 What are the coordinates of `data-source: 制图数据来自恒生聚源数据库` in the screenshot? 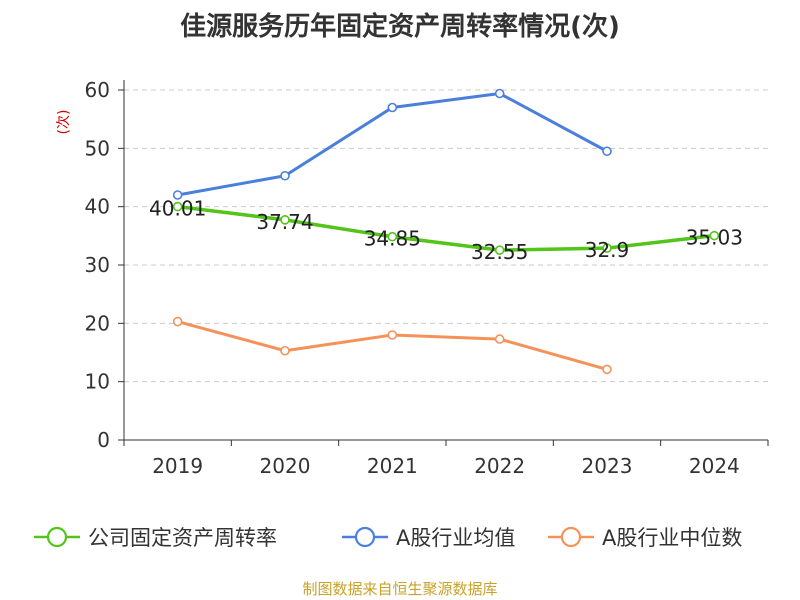 It's located at (400, 589).